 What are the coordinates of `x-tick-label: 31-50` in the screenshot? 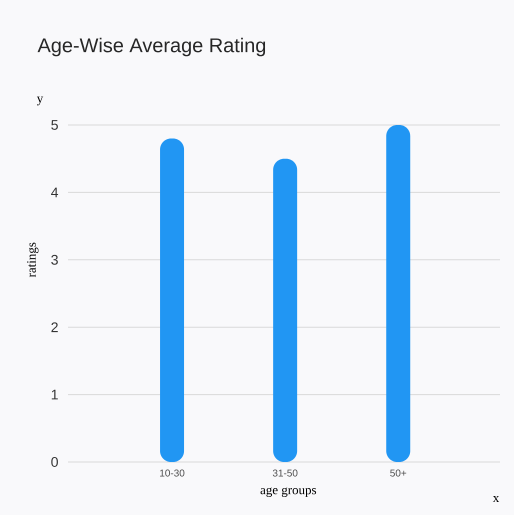 It's located at (285, 473).